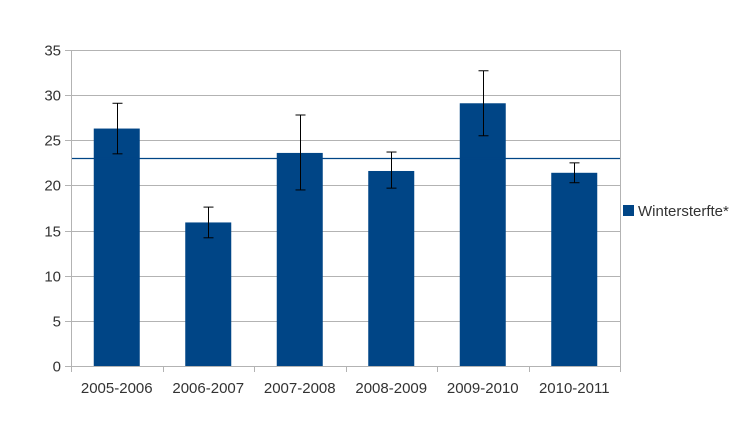  What do you see at coordinates (52, 96) in the screenshot?
I see `y-tick-label: 30` at bounding box center [52, 96].